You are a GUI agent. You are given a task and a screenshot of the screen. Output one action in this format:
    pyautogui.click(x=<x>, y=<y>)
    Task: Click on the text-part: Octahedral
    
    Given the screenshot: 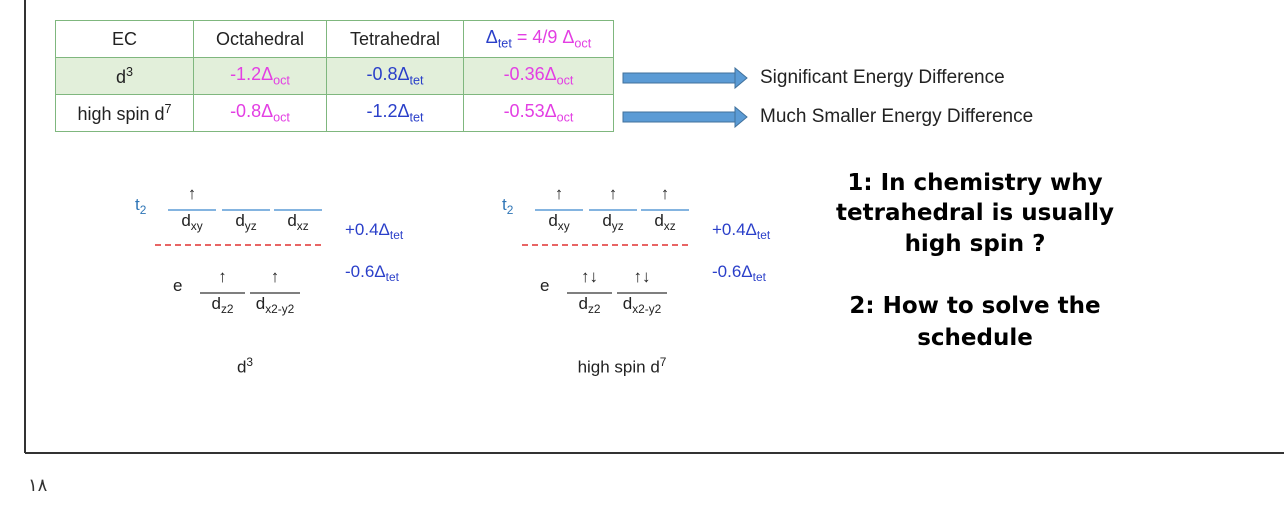 What is the action you would take?
    pyautogui.click(x=260, y=38)
    